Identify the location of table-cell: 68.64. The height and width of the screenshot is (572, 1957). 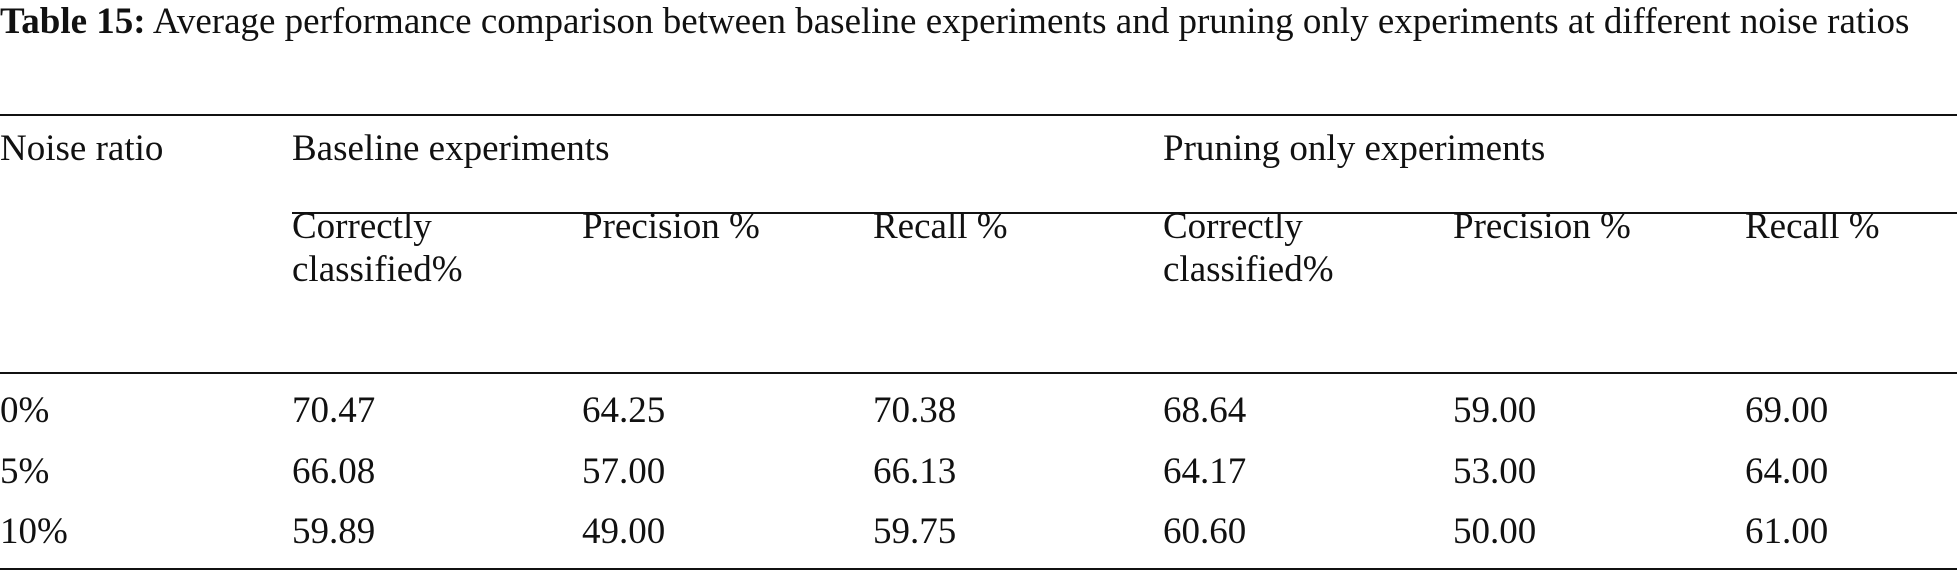
(1205, 410).